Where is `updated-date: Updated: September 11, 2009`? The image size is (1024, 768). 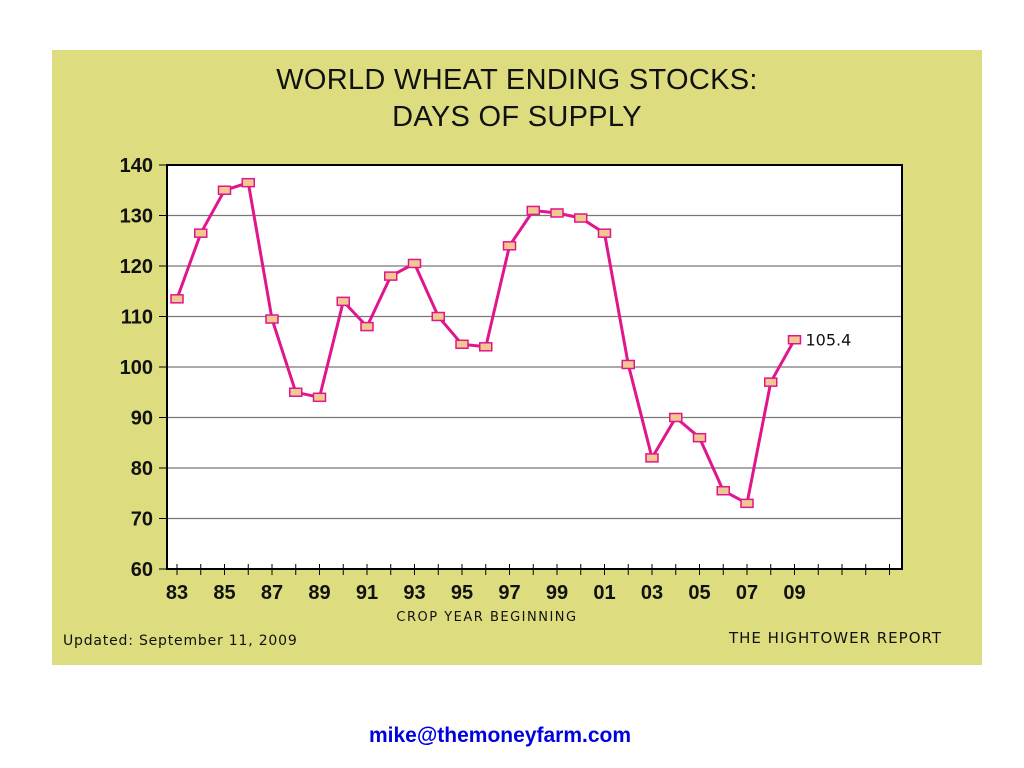 updated-date: Updated: September 11, 2009 is located at coordinates (180, 641).